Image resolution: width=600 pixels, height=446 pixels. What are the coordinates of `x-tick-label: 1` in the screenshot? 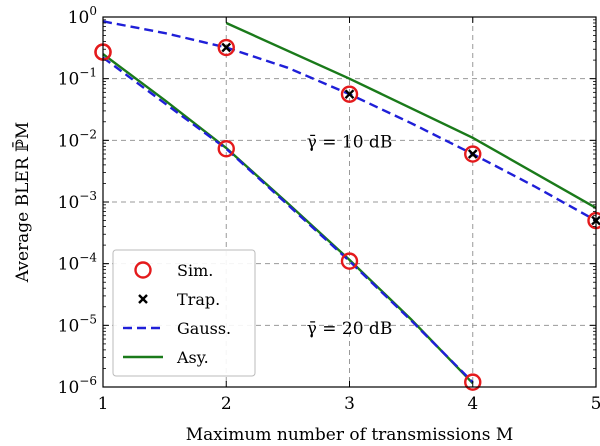 It's located at (103, 404).